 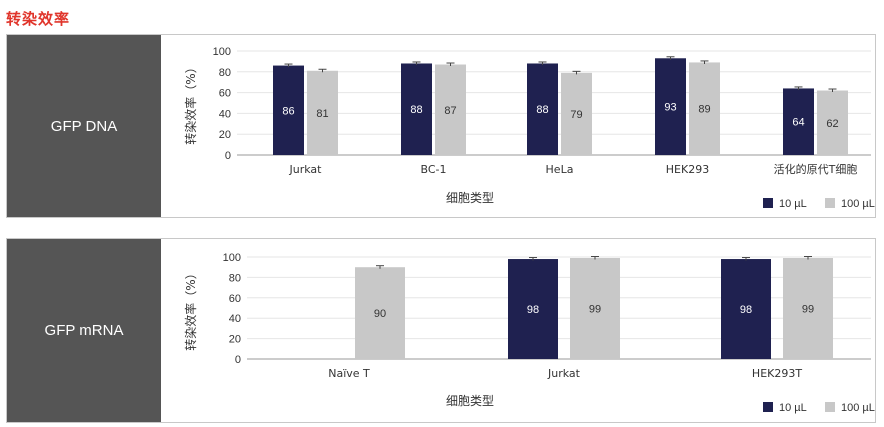 I want to click on x-tick-label: HEK293T, so click(x=777, y=373).